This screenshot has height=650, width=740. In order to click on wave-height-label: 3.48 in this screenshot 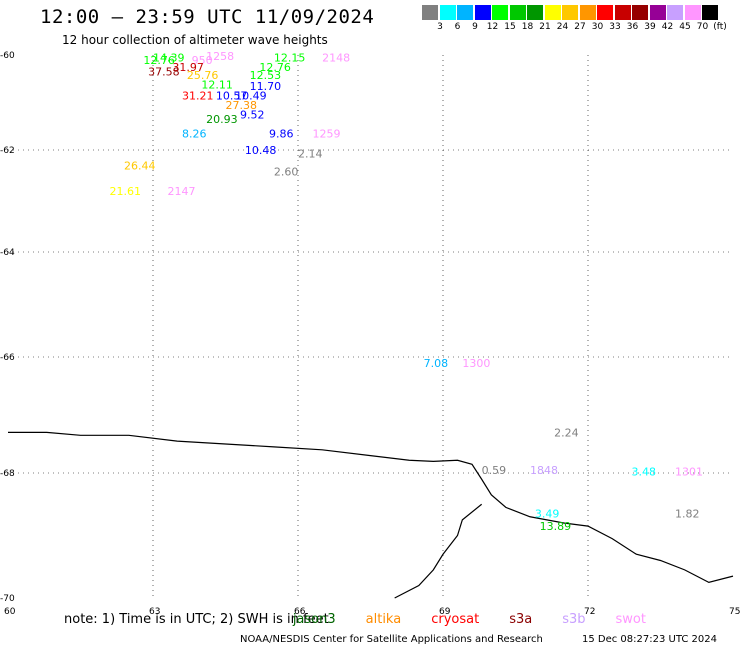, I will do `click(644, 471)`.